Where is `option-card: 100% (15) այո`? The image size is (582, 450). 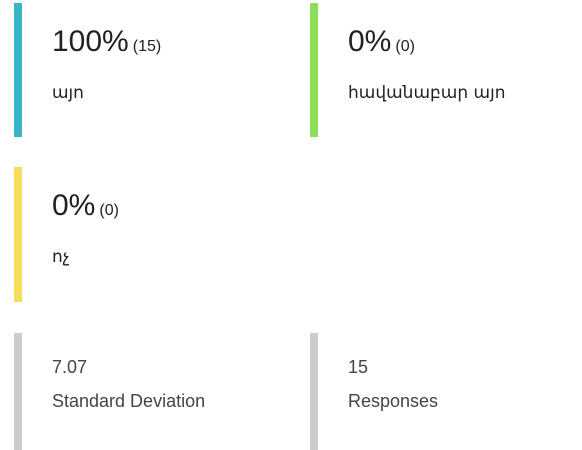
option-card: 100% (15) այո is located at coordinates (154, 70).